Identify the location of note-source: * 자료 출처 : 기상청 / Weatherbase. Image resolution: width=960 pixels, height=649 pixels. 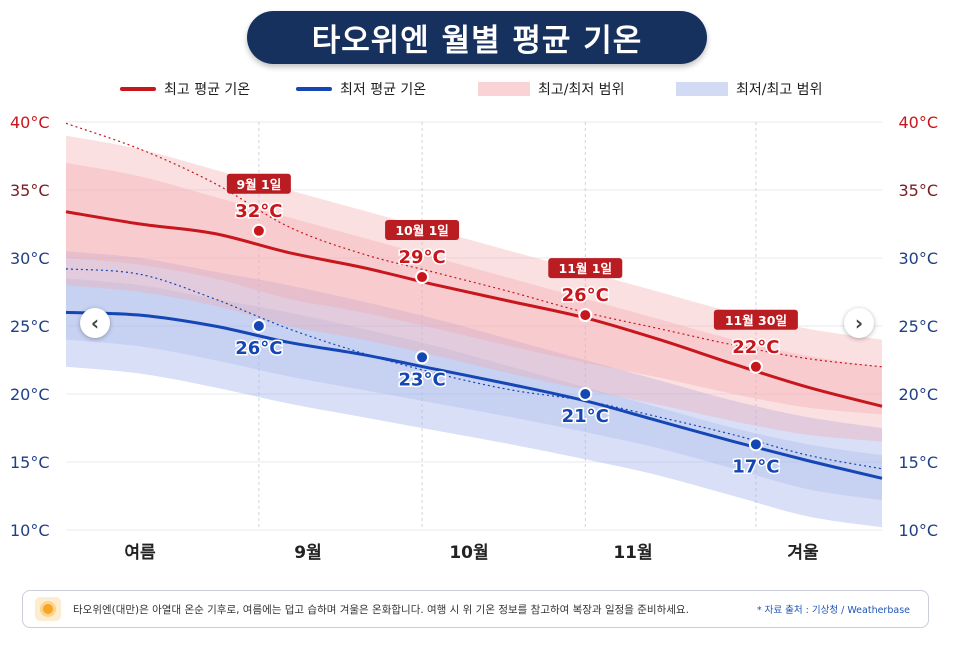
(833, 610).